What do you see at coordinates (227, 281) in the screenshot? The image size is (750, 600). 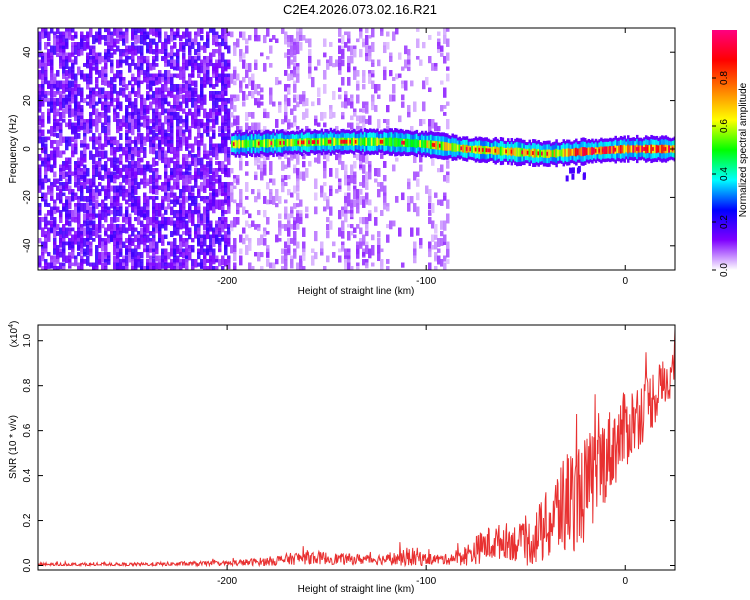 I see `spectrogram-x-tick-label: -200` at bounding box center [227, 281].